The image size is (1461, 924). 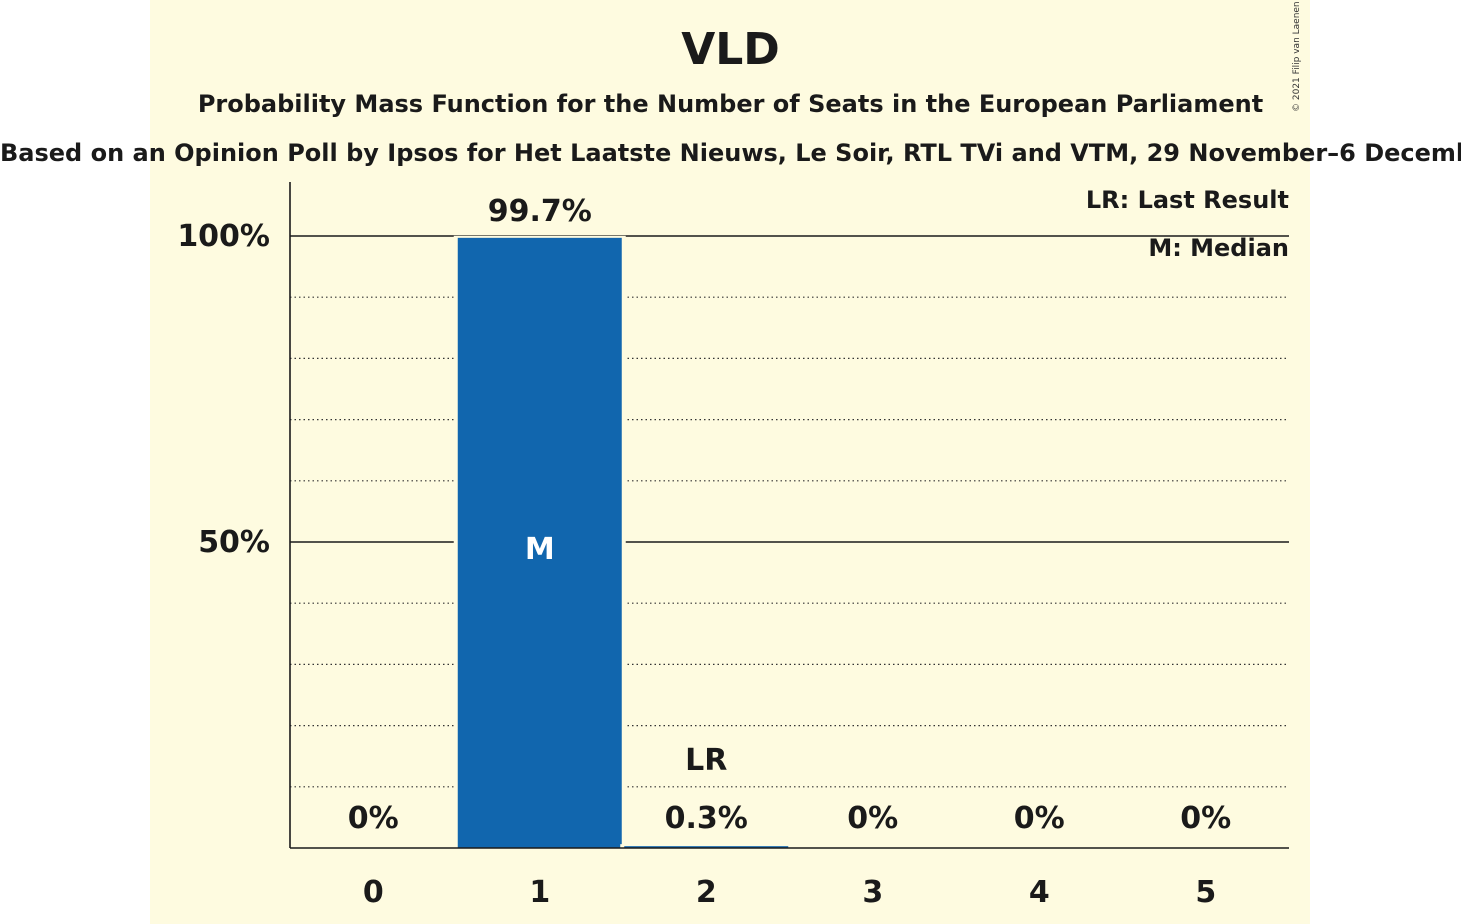 What do you see at coordinates (1218, 248) in the screenshot?
I see `legend-median: M: Median` at bounding box center [1218, 248].